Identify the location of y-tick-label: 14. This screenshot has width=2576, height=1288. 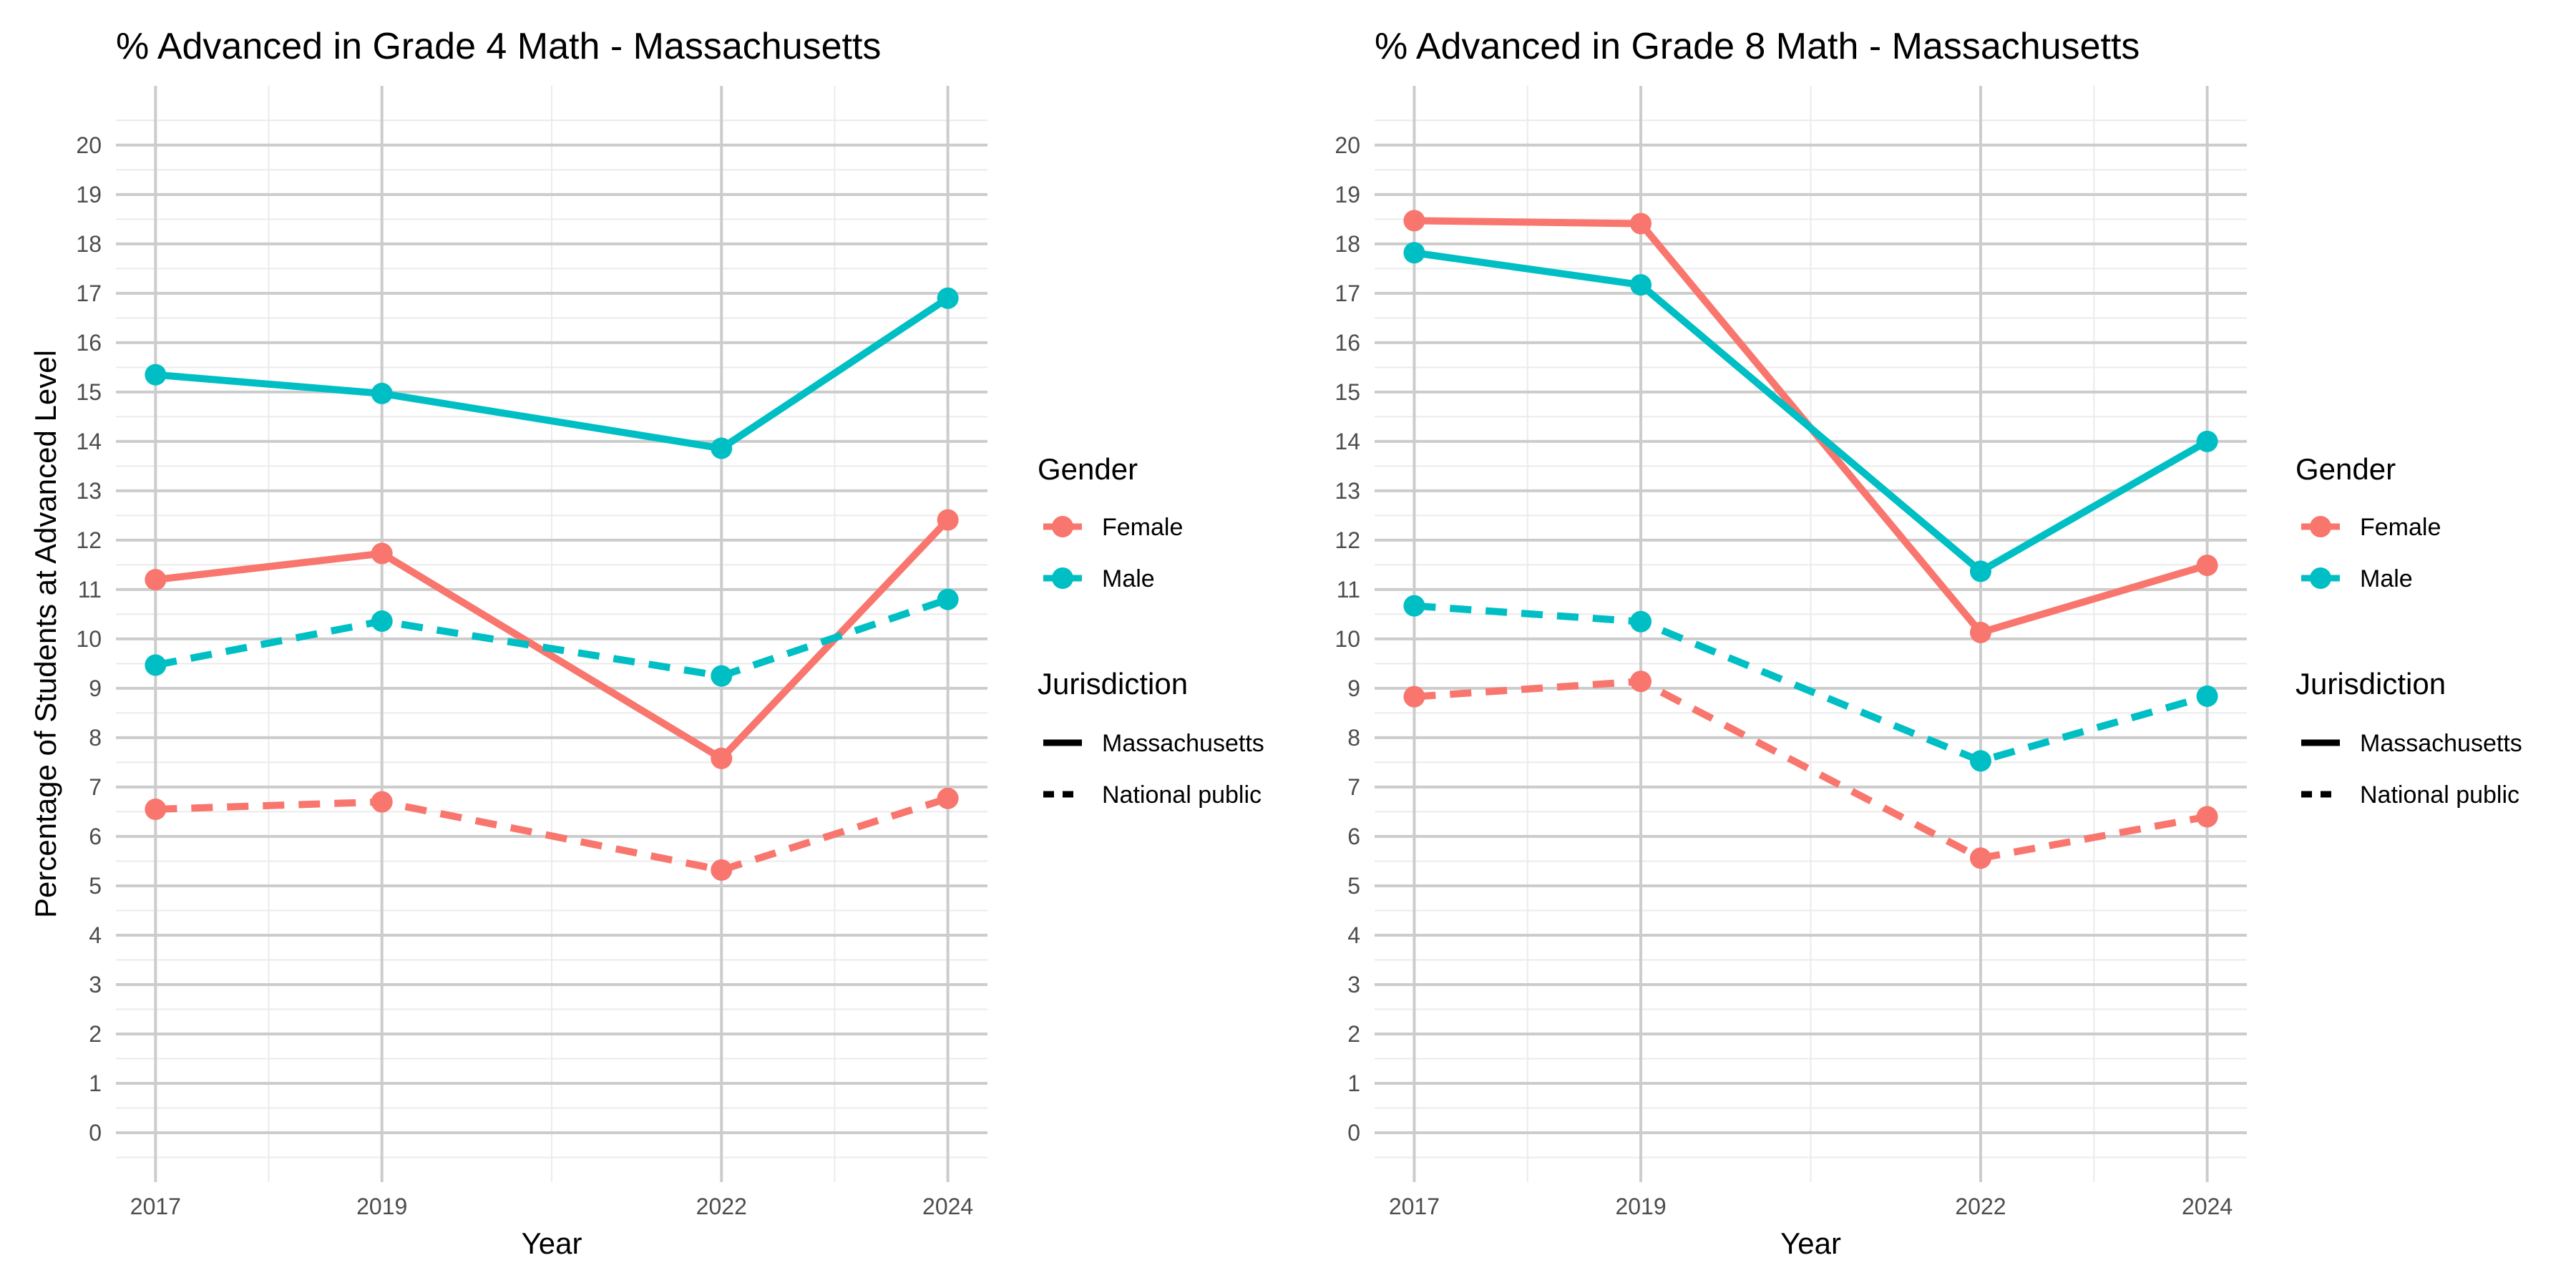
(89, 442).